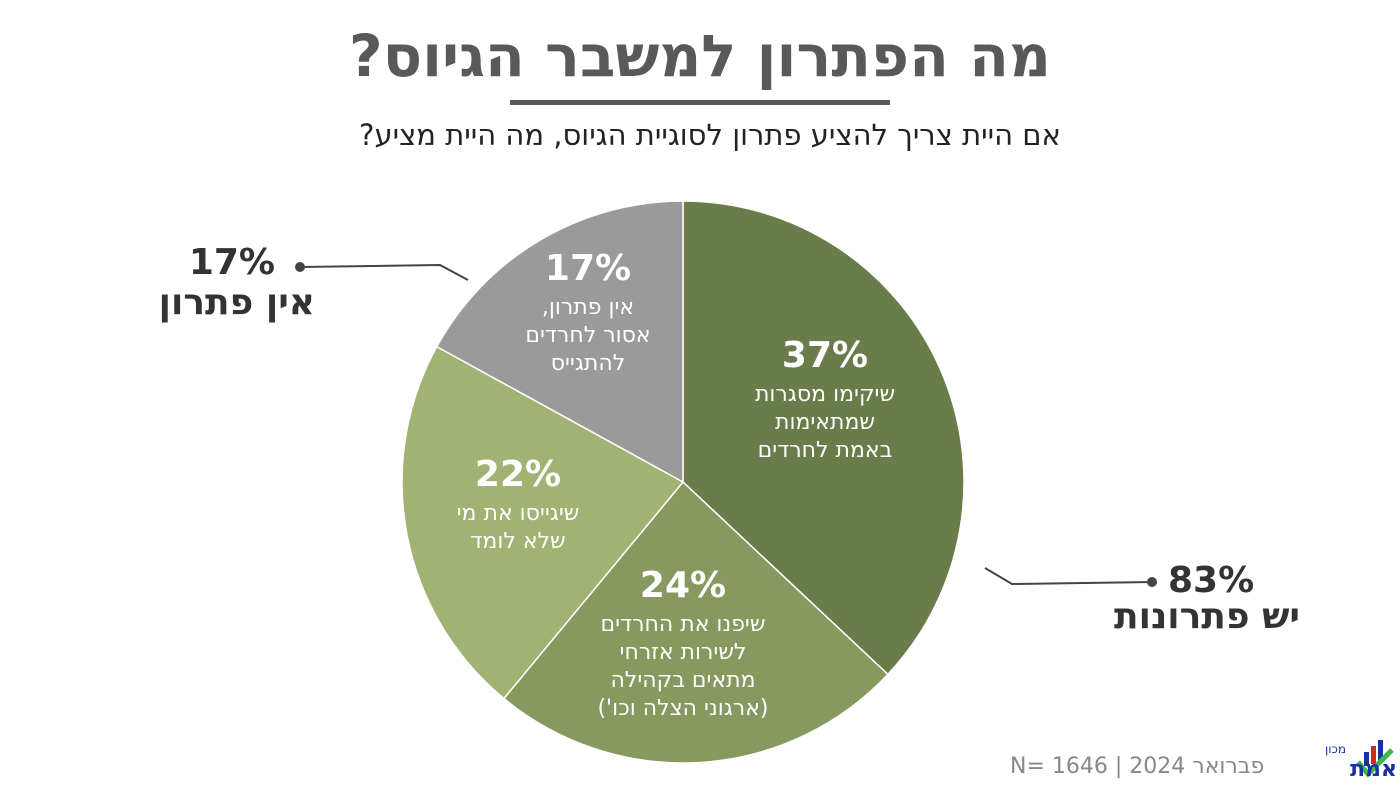  Describe the element at coordinates (1152, 582) in the screenshot. I see `callout-dot-solutions` at that location.